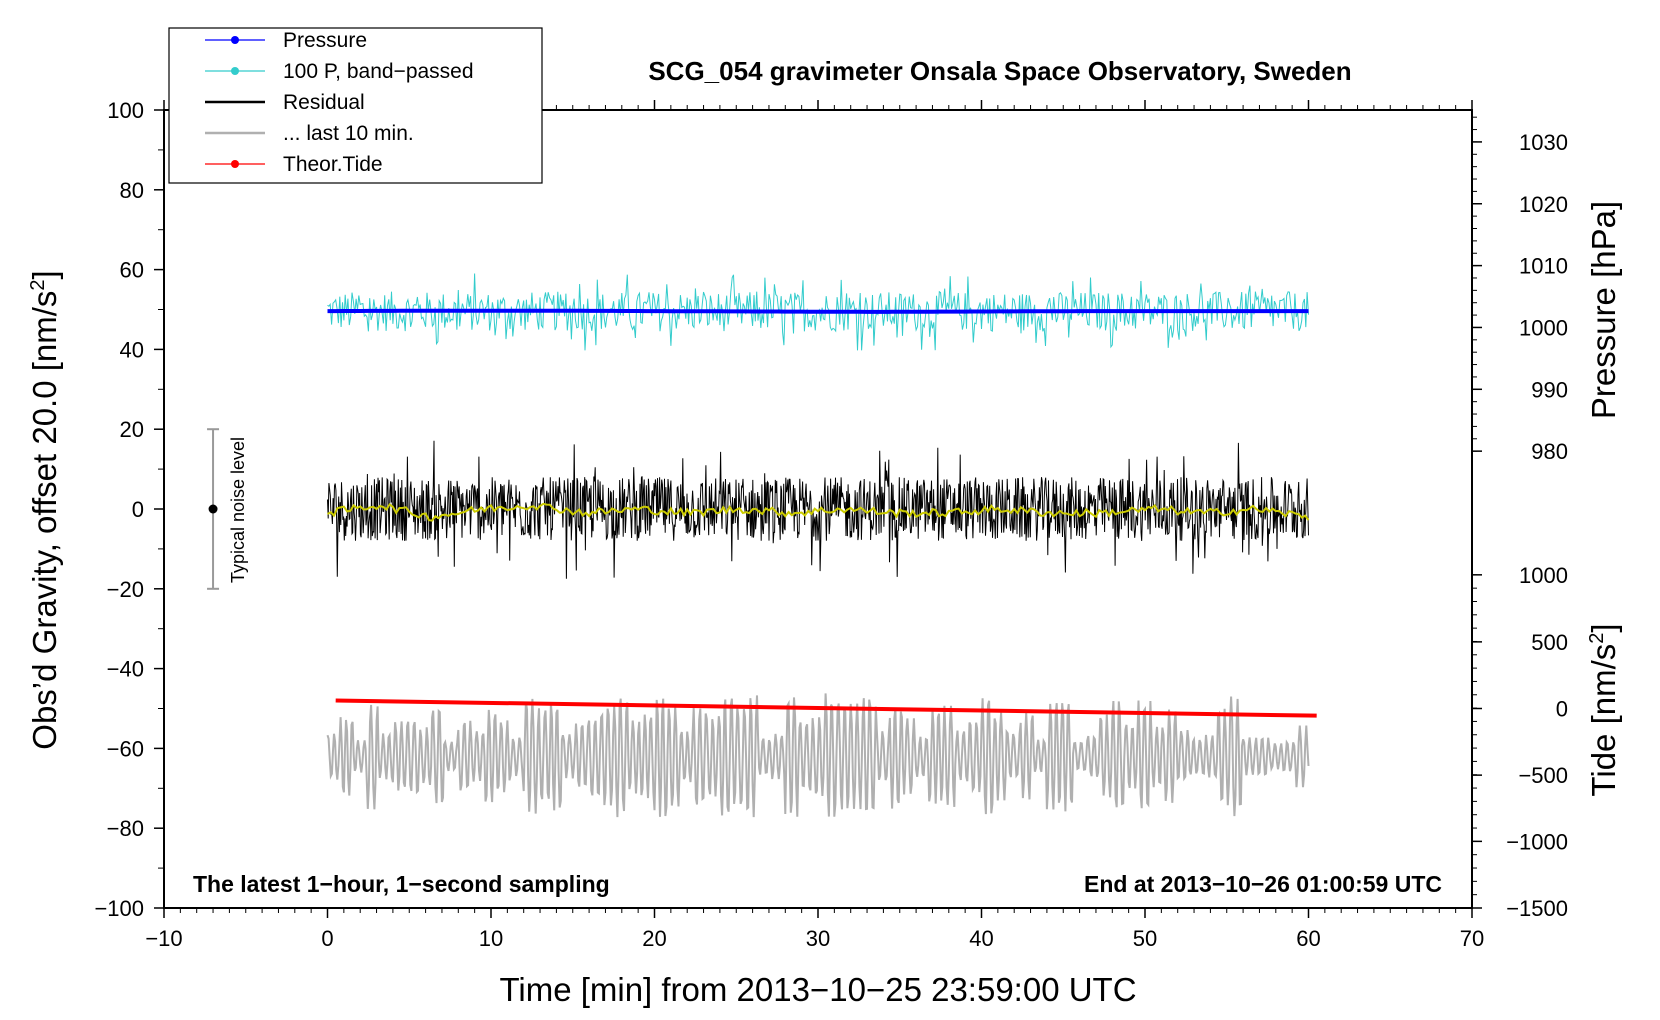 The height and width of the screenshot is (1020, 1660). Describe the element at coordinates (1549, 451) in the screenshot. I see `pressure-tick-label: 980` at that location.